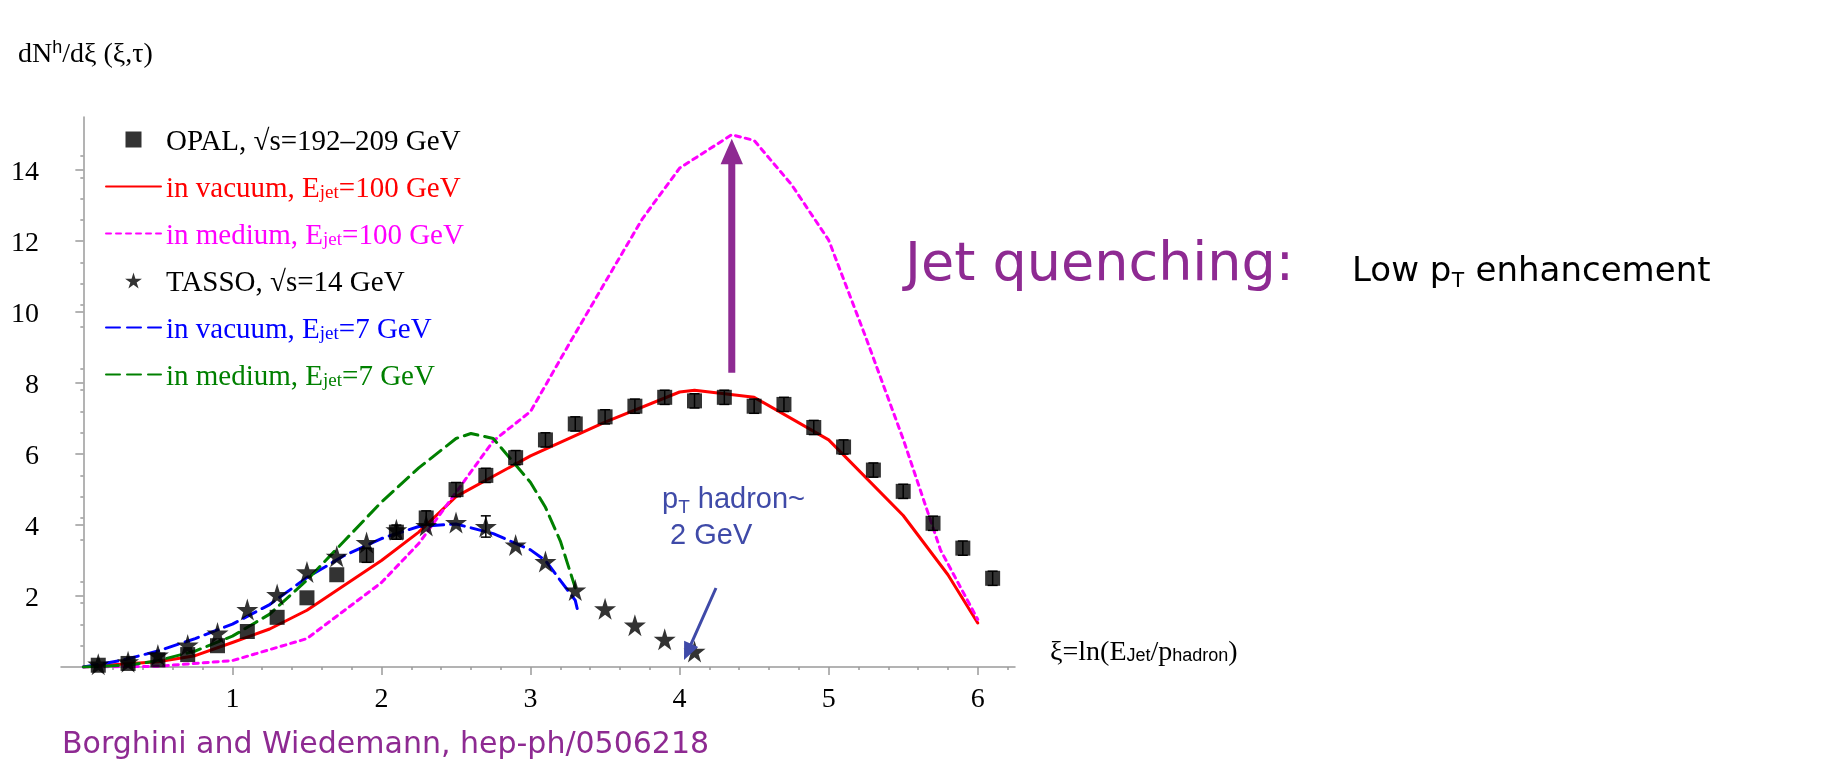 The width and height of the screenshot is (1831, 764). What do you see at coordinates (299, 327) in the screenshot?
I see `legend-label: in vacuum, Ejet=7 GeV` at bounding box center [299, 327].